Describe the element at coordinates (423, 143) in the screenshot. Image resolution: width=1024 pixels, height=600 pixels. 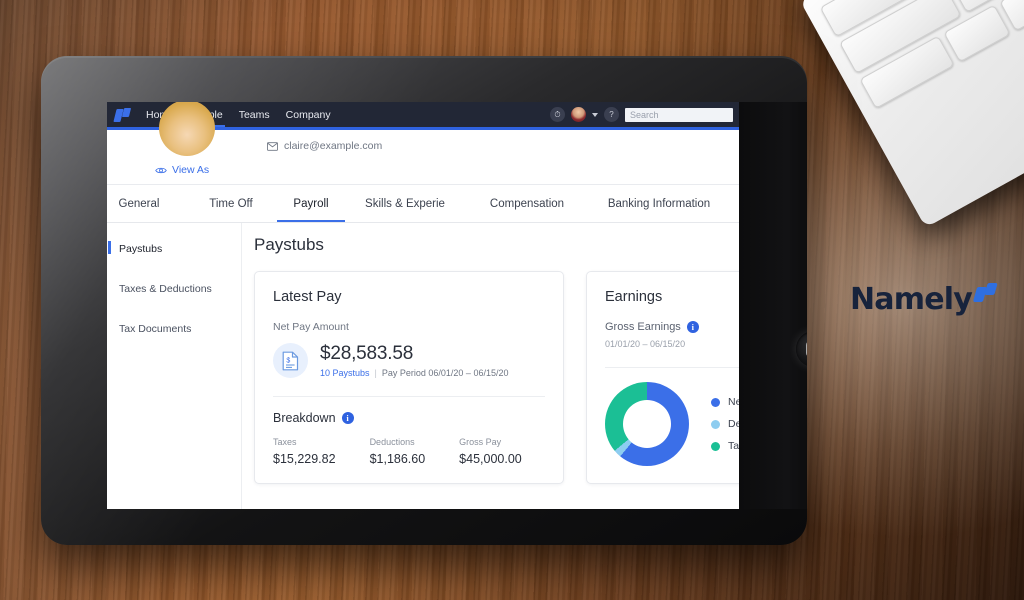
I see `profile-header: claire@example.com View As` at that location.